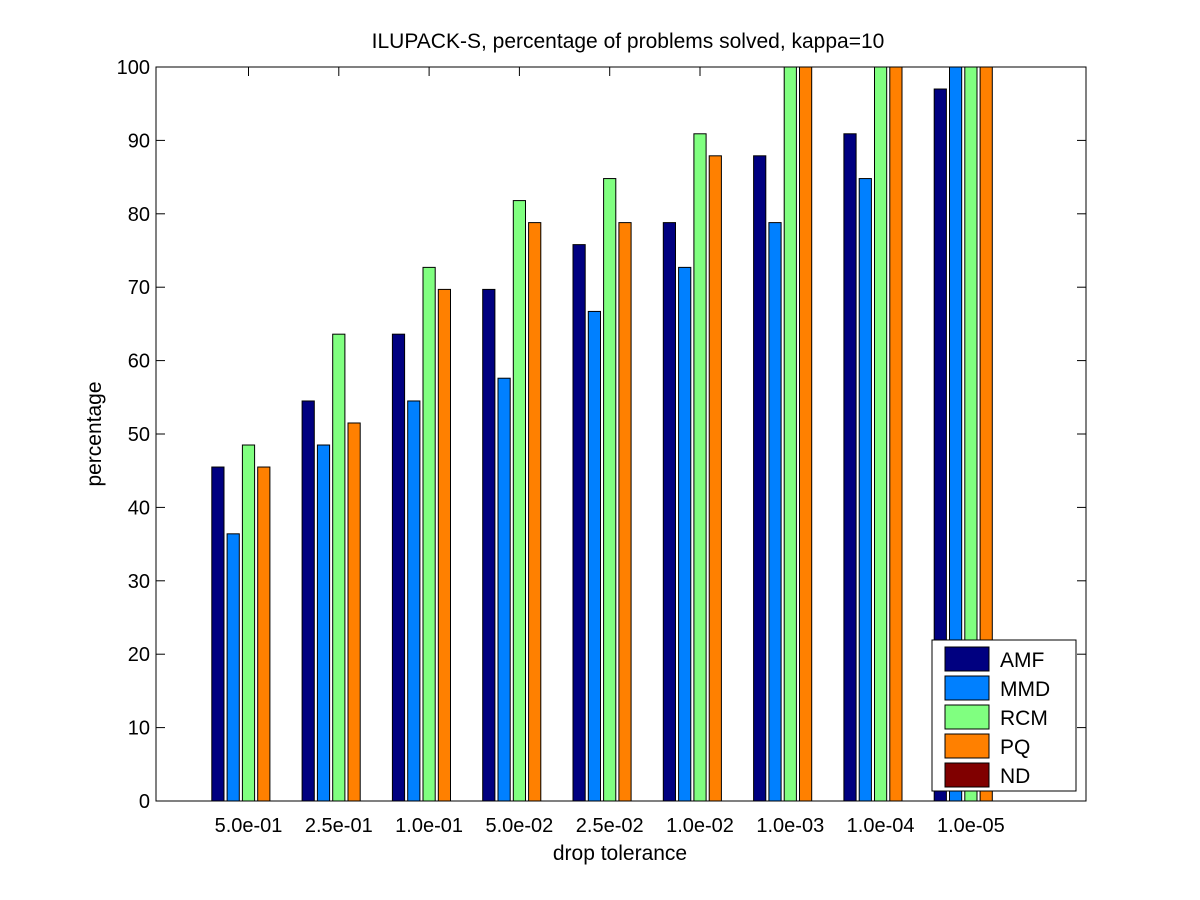 This screenshot has height=900, width=1200. Describe the element at coordinates (700, 826) in the screenshot. I see `x-tick-label: 1.0e-02` at that location.